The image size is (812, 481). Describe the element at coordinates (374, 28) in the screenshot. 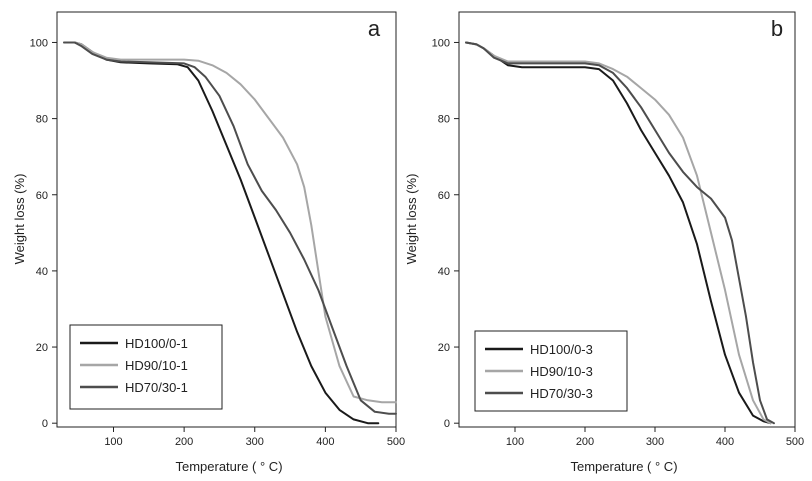

I see `panel-label: a` at that location.